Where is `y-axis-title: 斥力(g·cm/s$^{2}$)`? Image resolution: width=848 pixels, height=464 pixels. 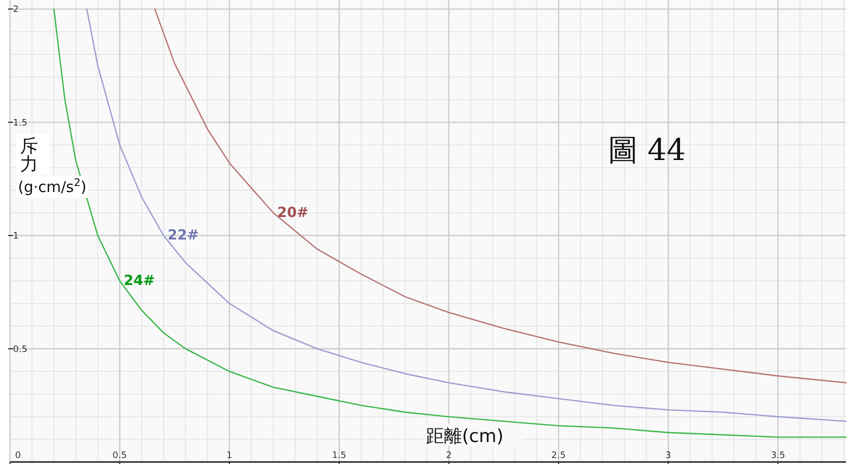 y-axis-title: 斥力(g·cm/s$^{2}$) is located at coordinates (52, 166).